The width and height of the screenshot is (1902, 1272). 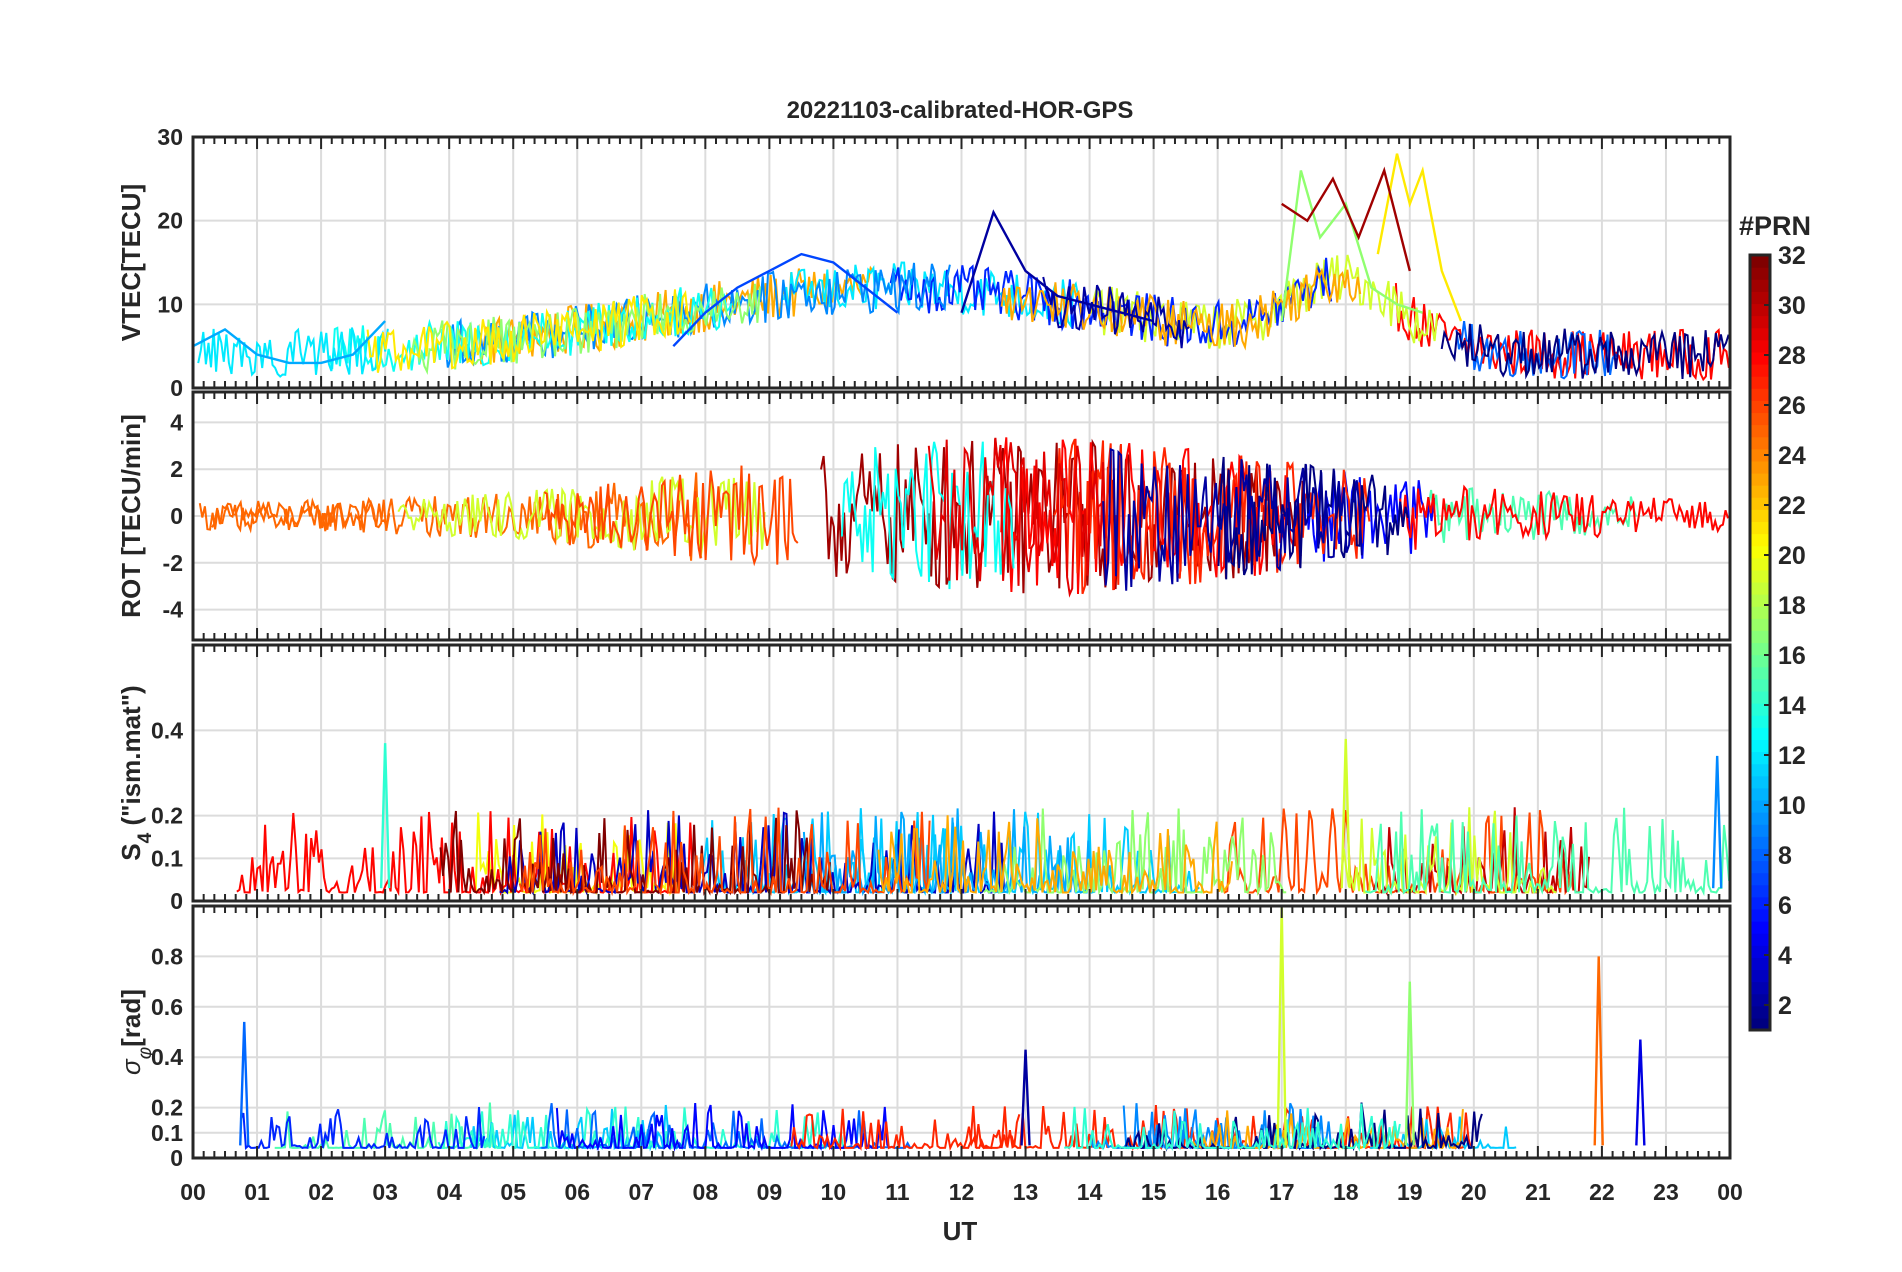 What do you see at coordinates (1792, 456) in the screenshot?
I see `colorbar-tick-label: 24` at bounding box center [1792, 456].